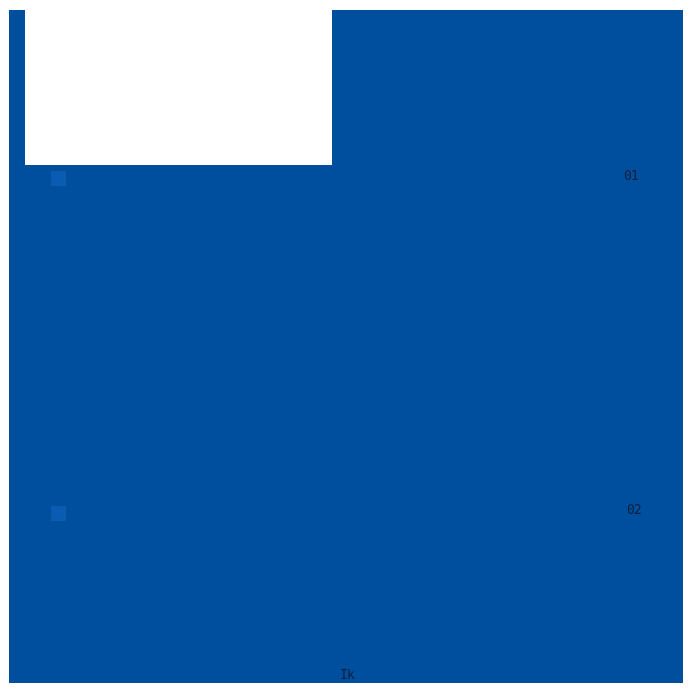 The width and height of the screenshot is (690, 690). I want to click on top-left-white-panel, so click(178, 82).